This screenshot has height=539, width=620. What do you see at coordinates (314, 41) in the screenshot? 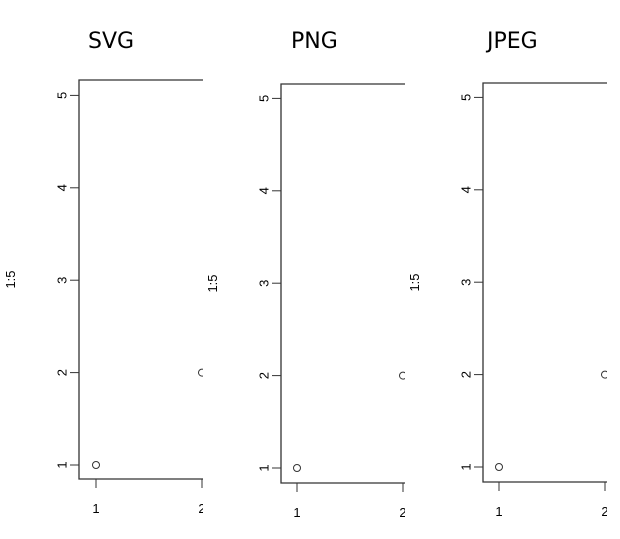
I see `panel-title: PNG` at bounding box center [314, 41].